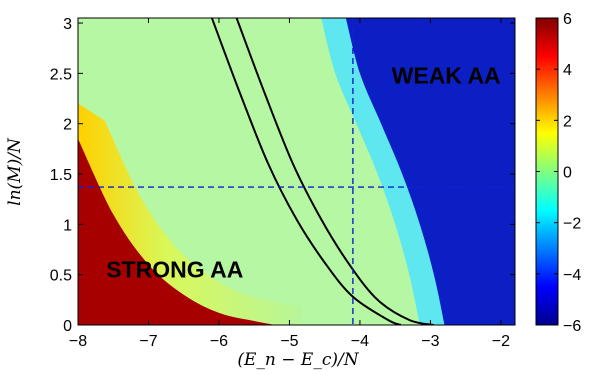 Image resolution: width=595 pixels, height=375 pixels. Describe the element at coordinates (360, 341) in the screenshot. I see `x-tick-label: −4` at that location.